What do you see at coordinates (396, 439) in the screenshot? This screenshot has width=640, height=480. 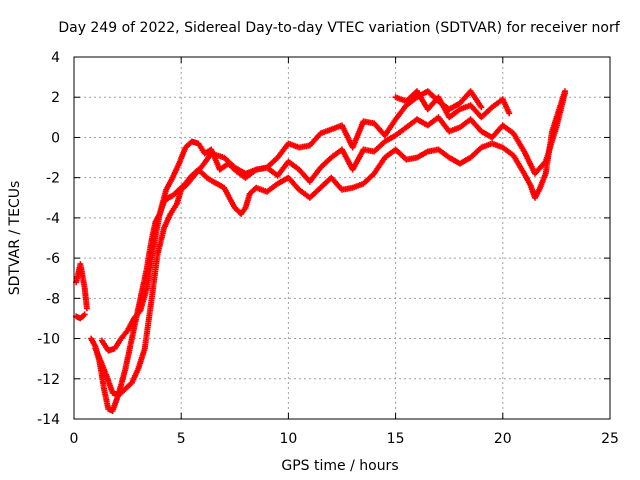 I see `x-tick-label: 15` at bounding box center [396, 439].